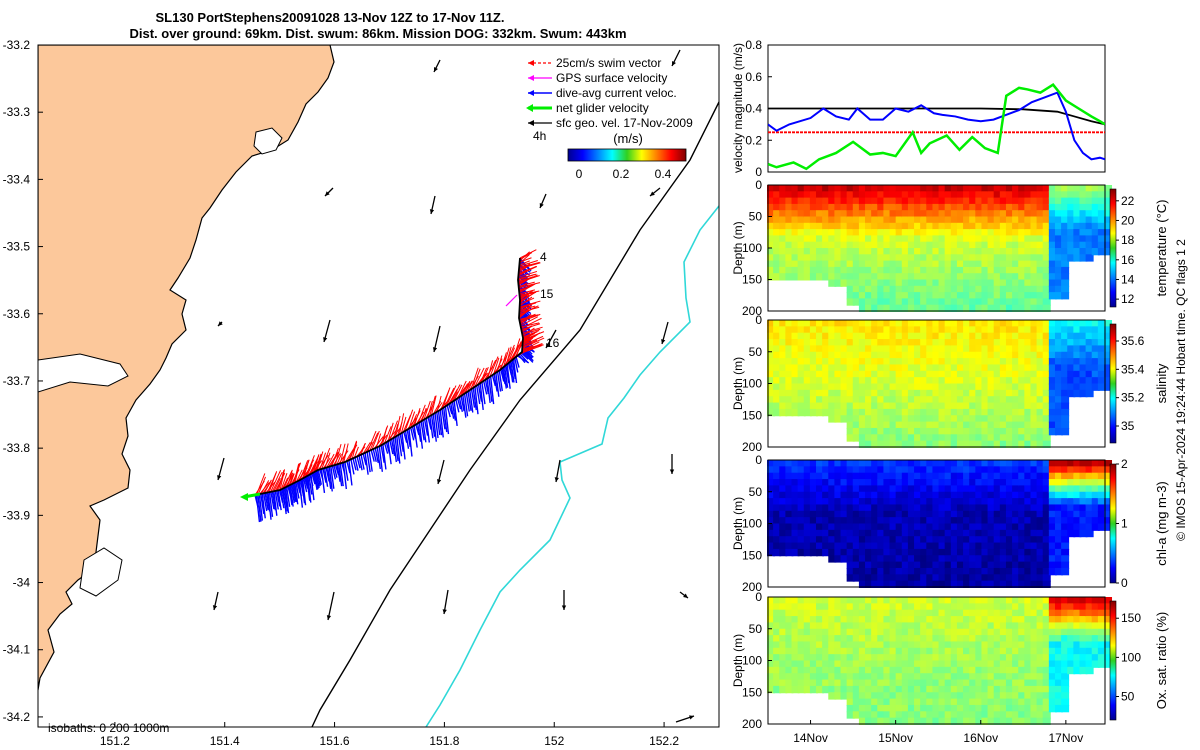  I want to click on colorbar-title: (m/s), so click(628, 138).